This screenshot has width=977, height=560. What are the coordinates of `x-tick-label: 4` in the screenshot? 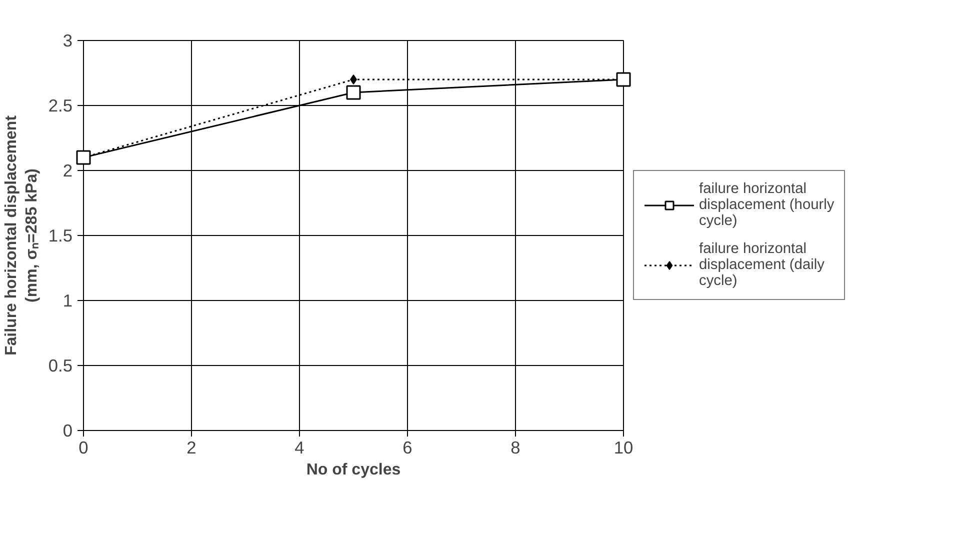 It's located at (299, 448).